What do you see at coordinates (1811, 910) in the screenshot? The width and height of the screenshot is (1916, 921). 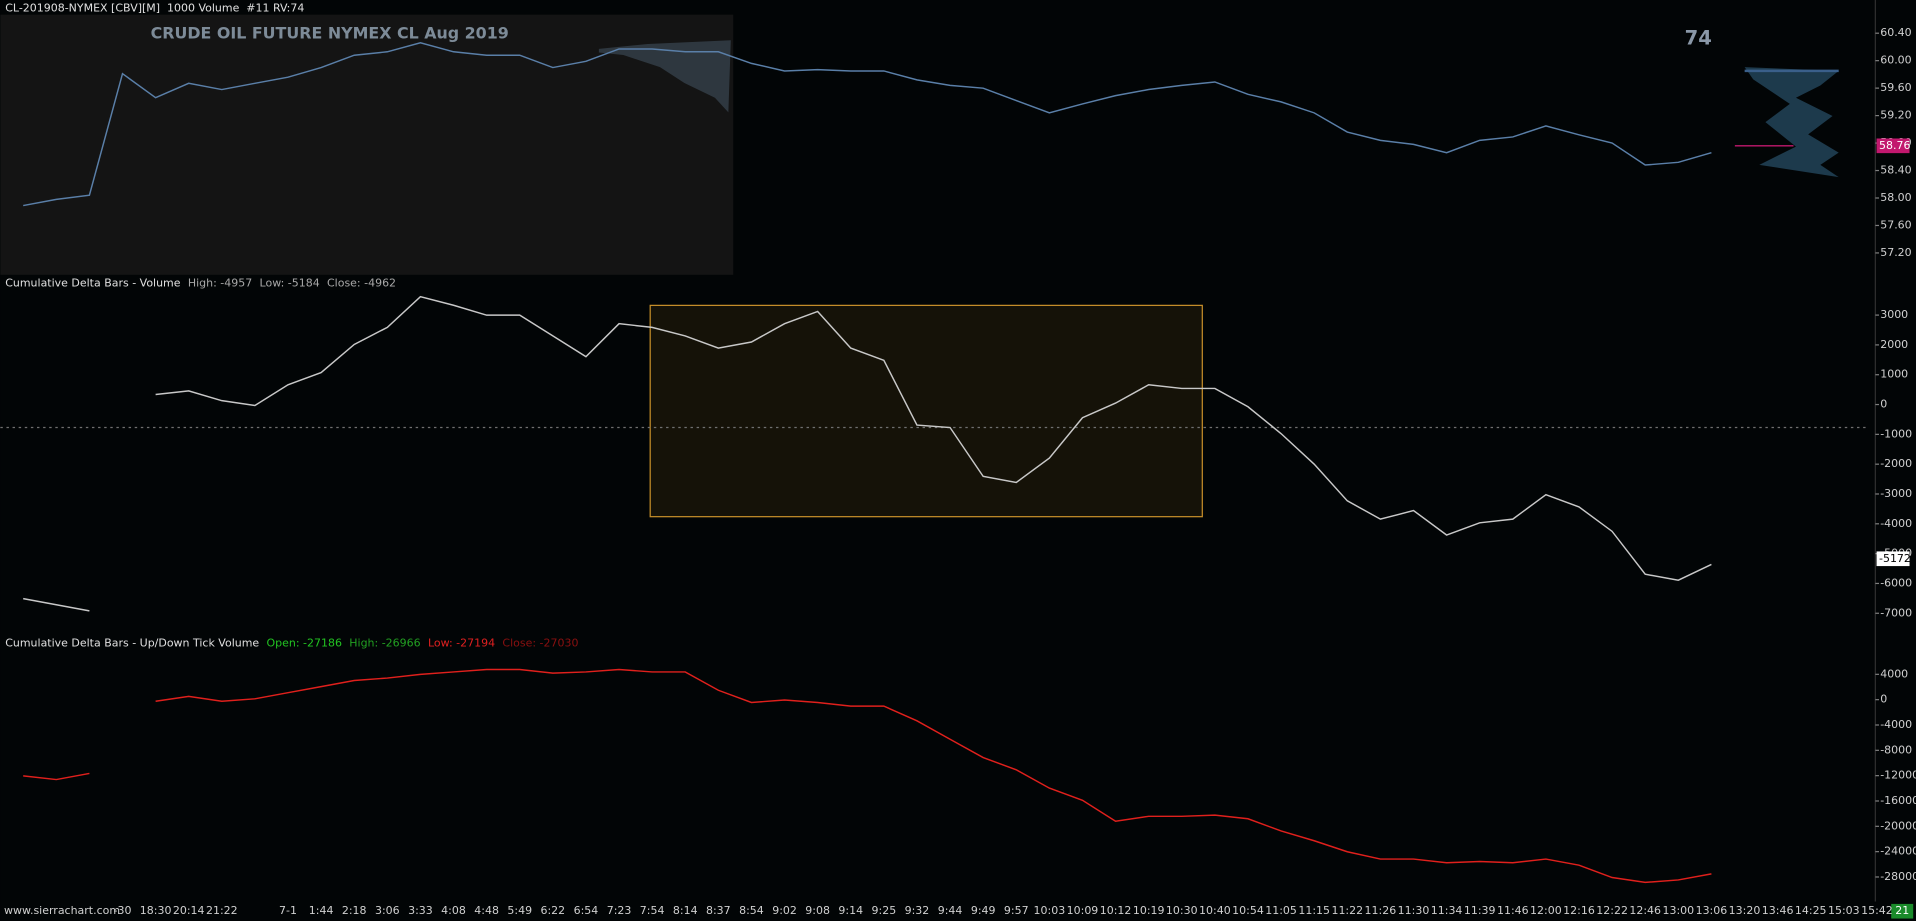 I see `x-tick-label: 14:25` at bounding box center [1811, 910].